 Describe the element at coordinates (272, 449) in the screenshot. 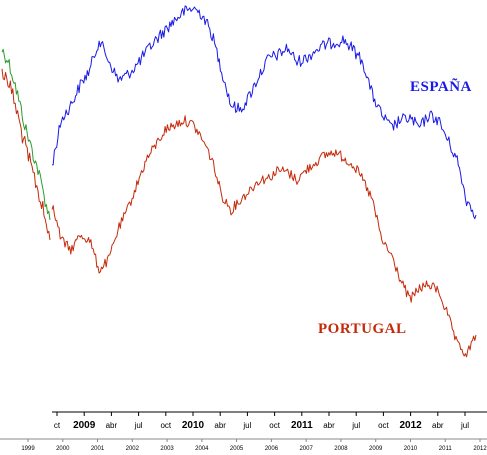

I see `bottom-axis-tick-label: 2006` at that location.